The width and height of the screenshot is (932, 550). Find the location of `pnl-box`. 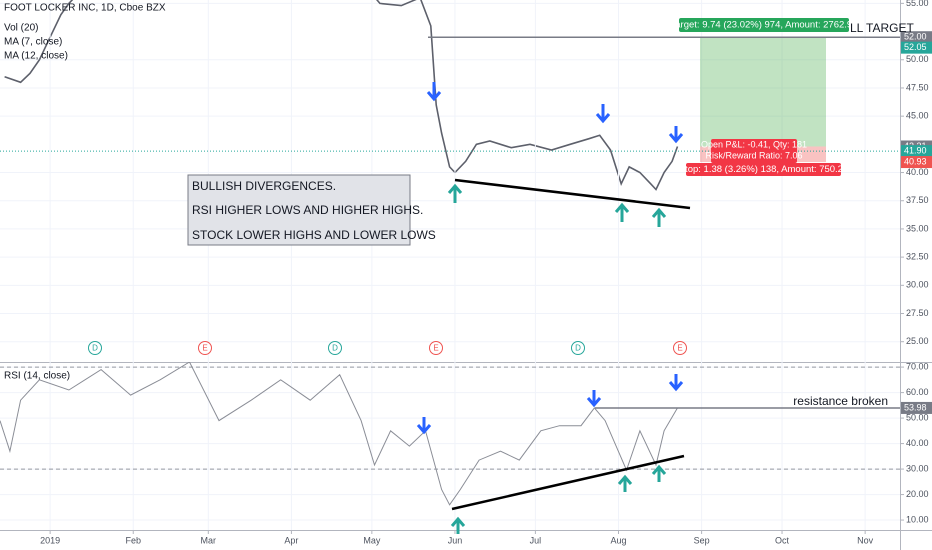

pnl-box is located at coordinates (754, 151).